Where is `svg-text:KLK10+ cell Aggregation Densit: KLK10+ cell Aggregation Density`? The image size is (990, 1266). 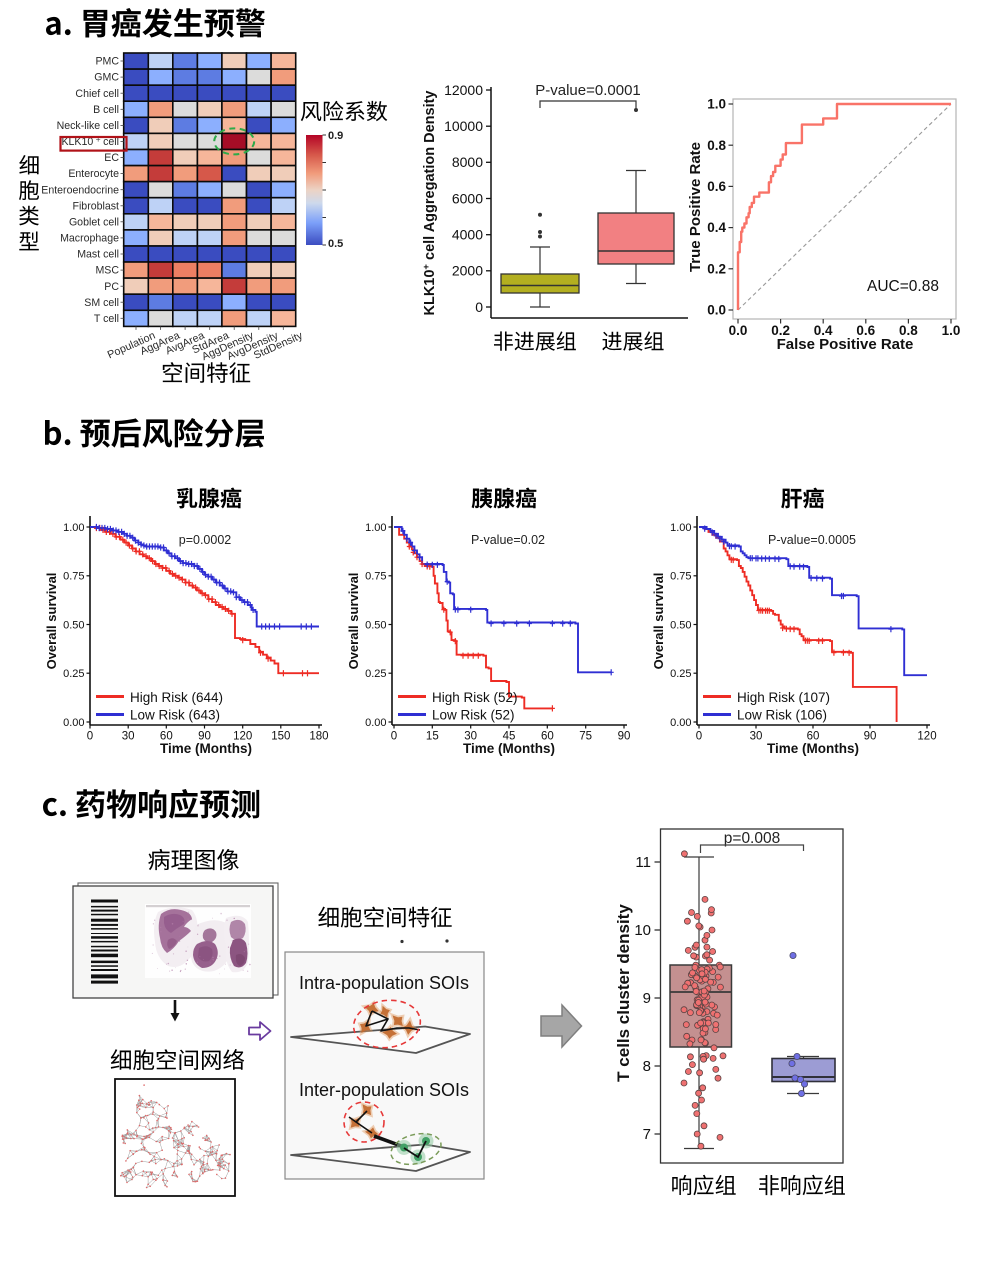 svg-text:KLK10+ cell Aggregation Densit: KLK10+ cell Aggregation Density is located at coordinates (429, 203).